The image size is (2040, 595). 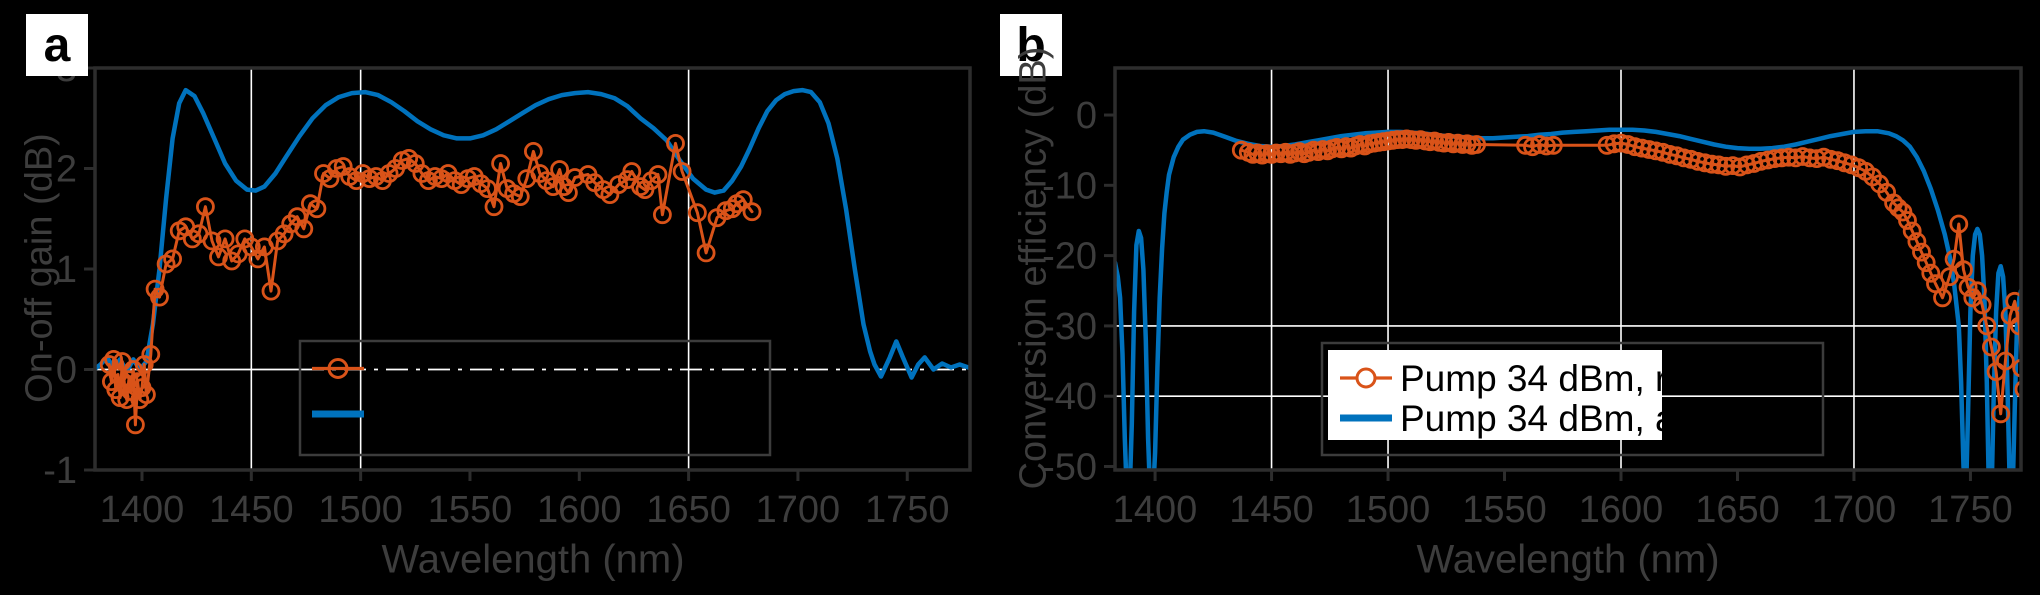 I want to click on legend-background, so click(x=1495, y=395).